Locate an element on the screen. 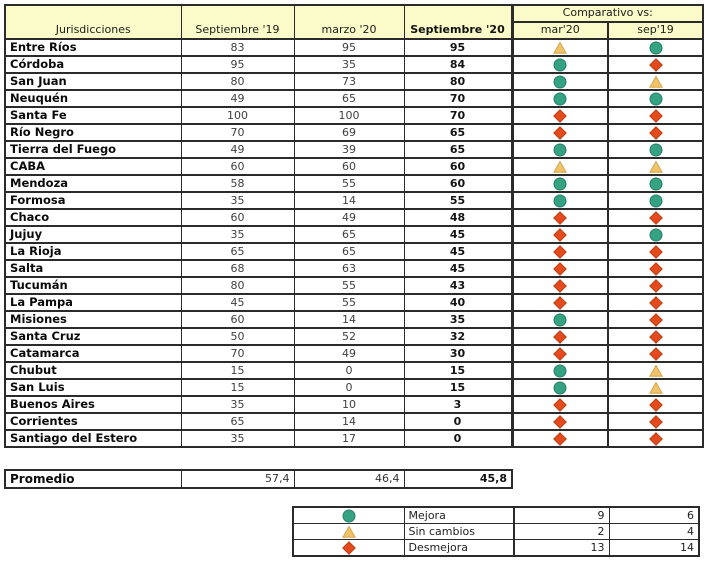 The height and width of the screenshot is (569, 706). sep19-value: 65 is located at coordinates (237, 251).